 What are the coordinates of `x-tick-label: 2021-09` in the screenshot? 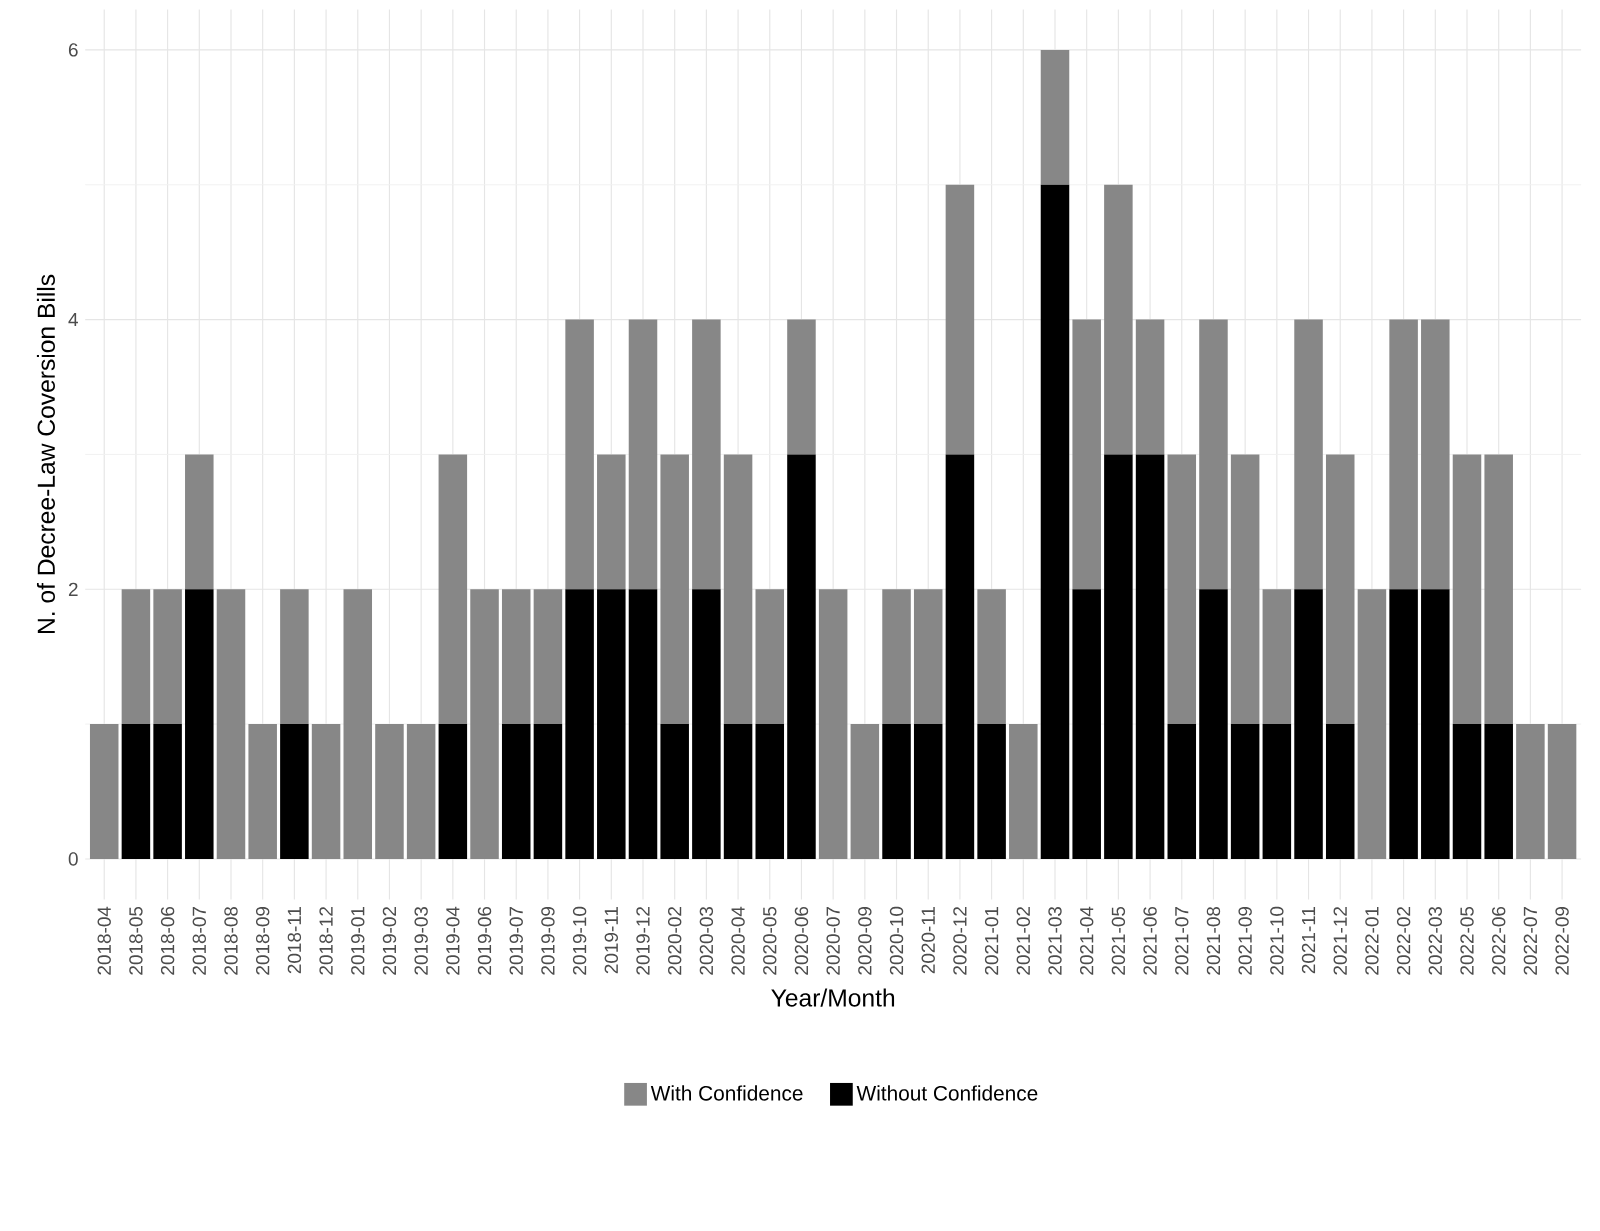 It's located at (1245, 941).